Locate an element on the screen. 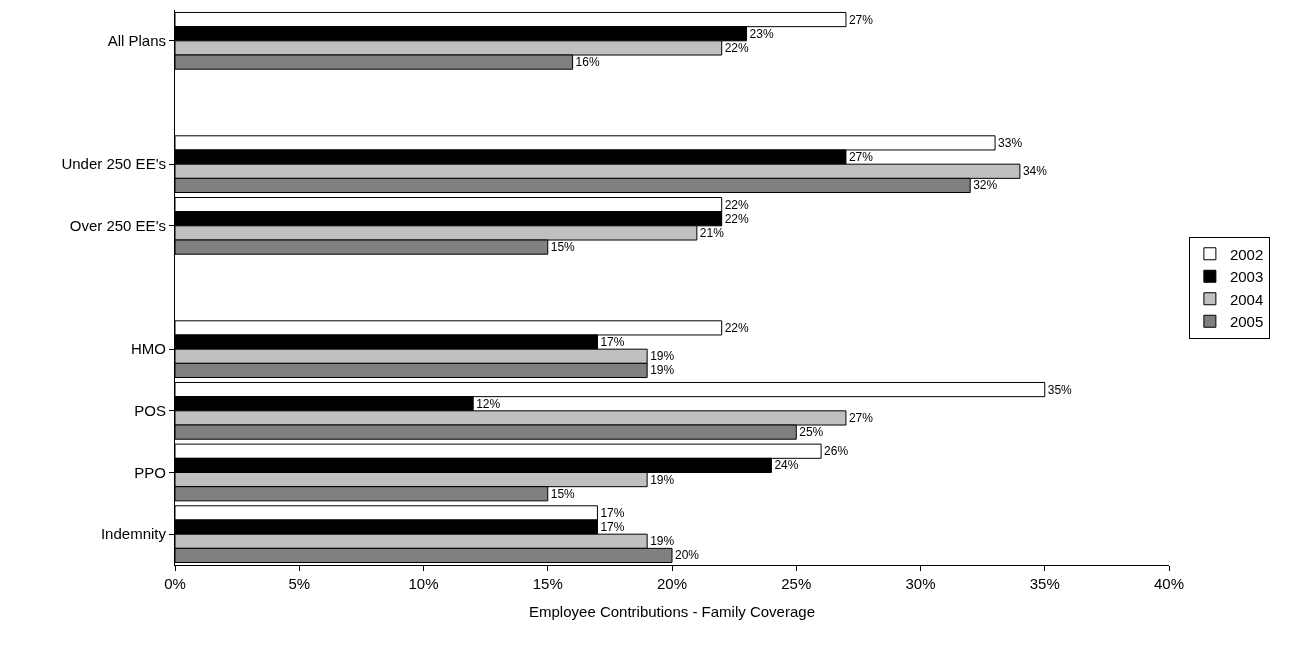  data-label: 26% is located at coordinates (836, 451).